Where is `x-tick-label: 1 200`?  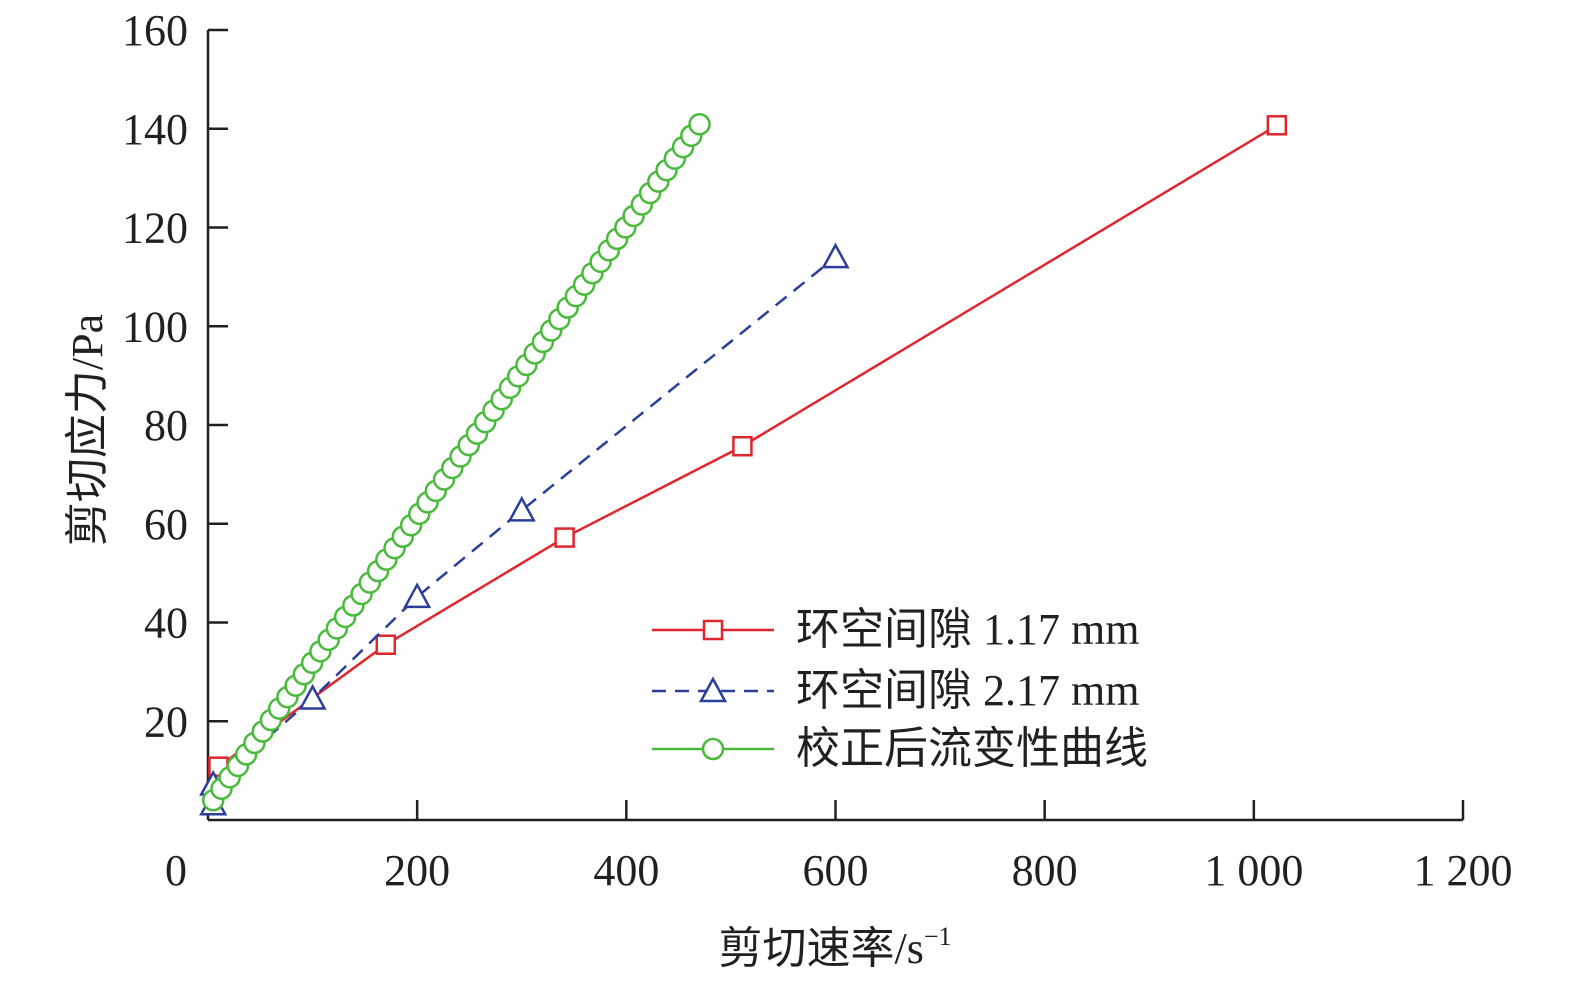
x-tick-label: 1 200 is located at coordinates (1463, 870).